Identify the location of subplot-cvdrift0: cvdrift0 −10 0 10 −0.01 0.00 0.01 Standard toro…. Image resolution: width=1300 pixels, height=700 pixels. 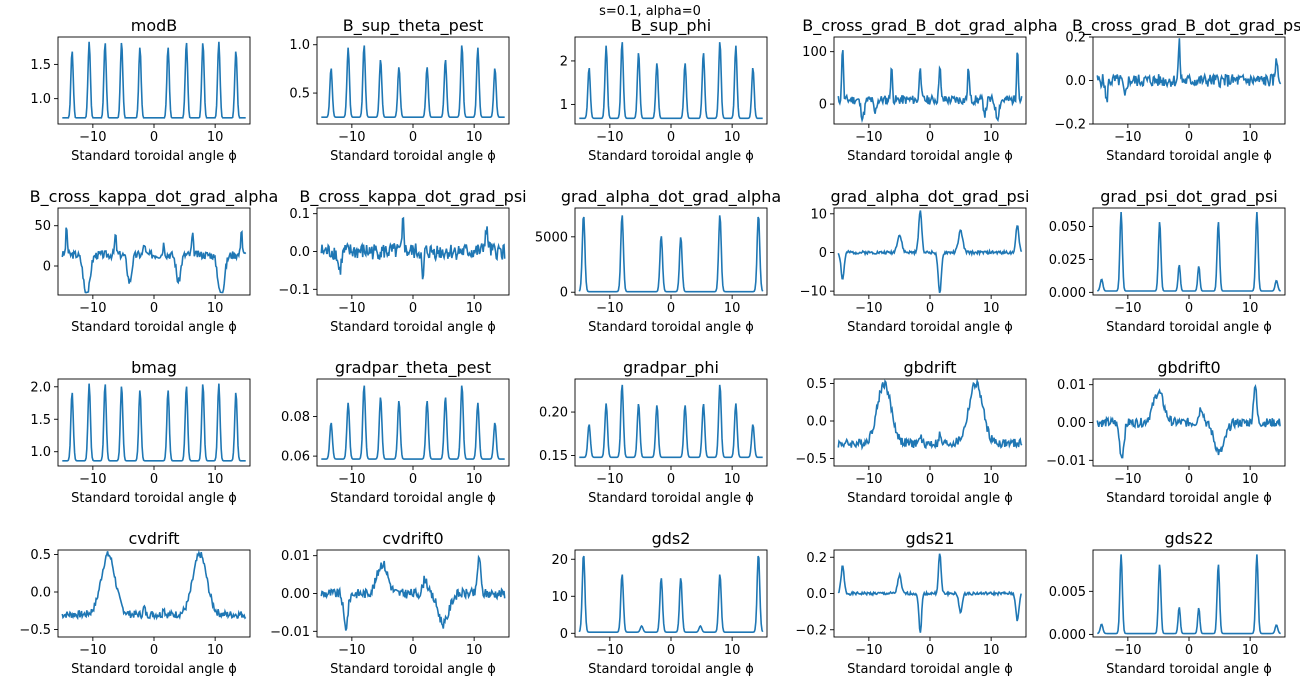
(390, 603).